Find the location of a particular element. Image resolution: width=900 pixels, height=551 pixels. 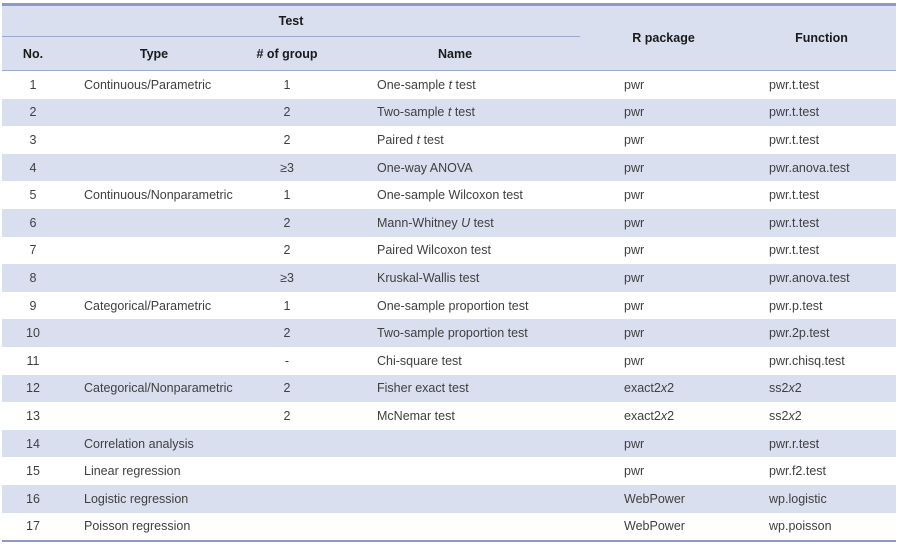

column-header-no: No. is located at coordinates (33, 53).